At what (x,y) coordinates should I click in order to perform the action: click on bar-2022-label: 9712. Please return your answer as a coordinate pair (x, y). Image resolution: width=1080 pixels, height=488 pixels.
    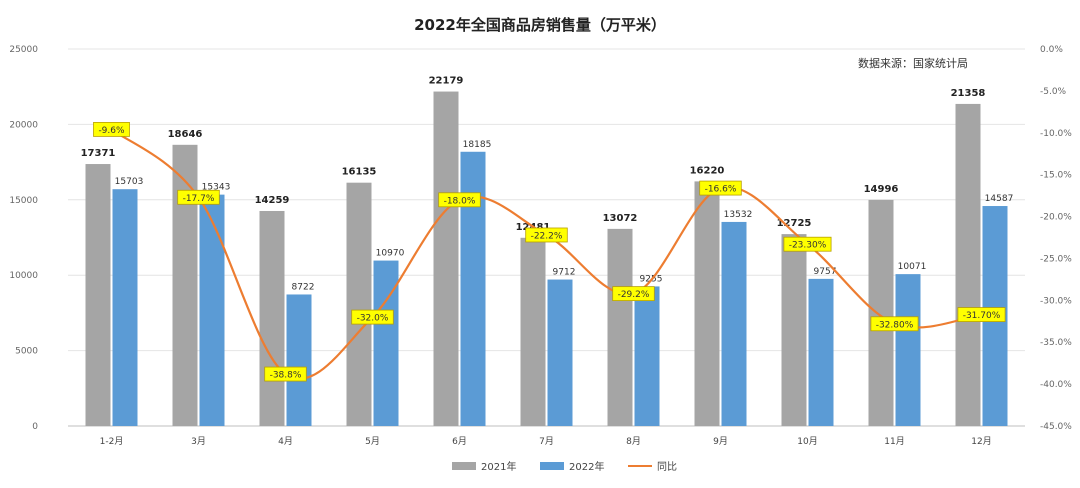
    Looking at the image, I should click on (564, 273).